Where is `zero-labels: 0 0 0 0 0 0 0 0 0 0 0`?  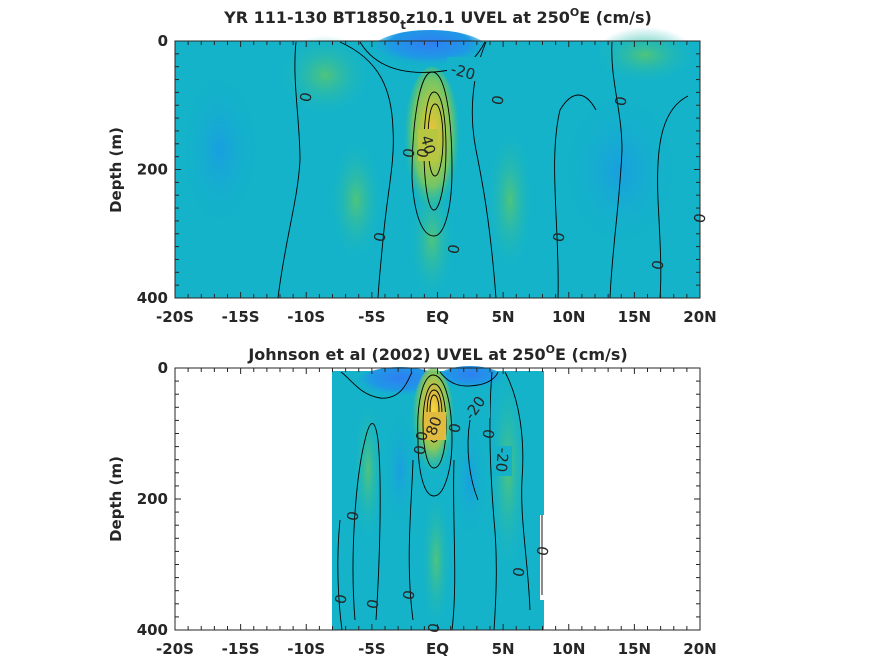 zero-labels: 0 0 0 0 0 0 0 0 0 0 0 is located at coordinates (441, 528).